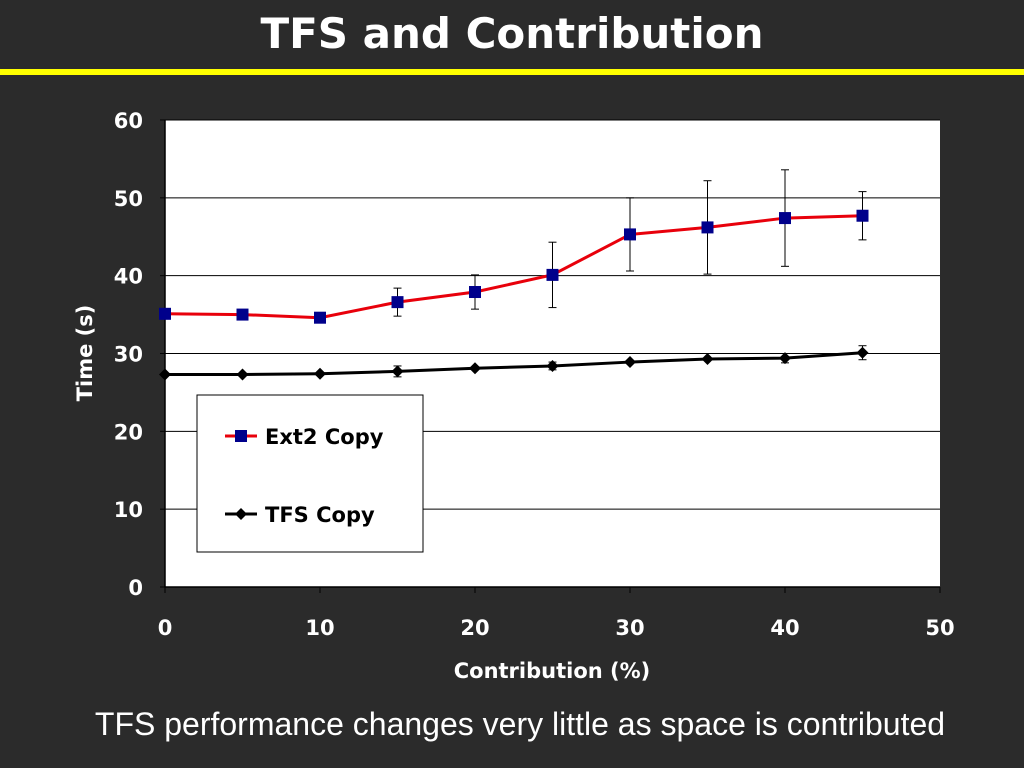 This screenshot has width=1024, height=768. Describe the element at coordinates (128, 355) in the screenshot. I see `y-tick-label: 30` at that location.